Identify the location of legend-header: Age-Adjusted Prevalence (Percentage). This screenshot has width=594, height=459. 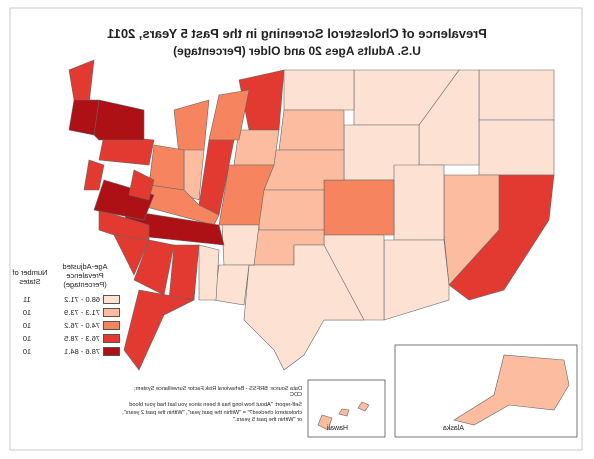
(85, 275).